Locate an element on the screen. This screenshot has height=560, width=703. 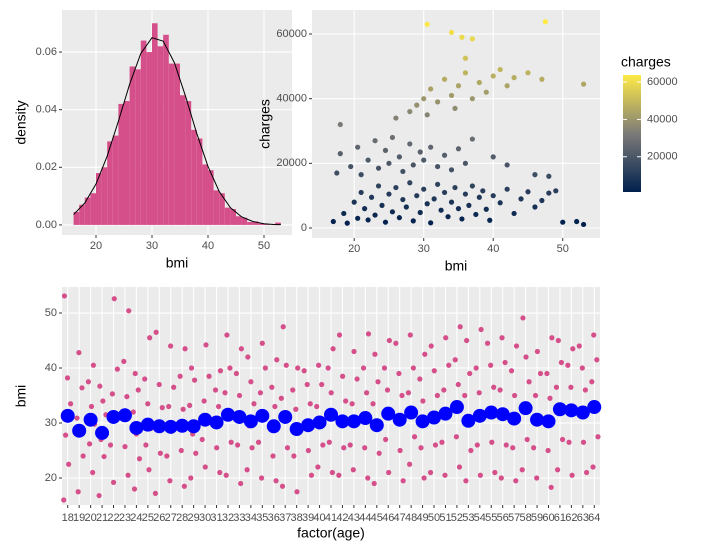
x-tick-label: 58 is located at coordinates (525, 518).